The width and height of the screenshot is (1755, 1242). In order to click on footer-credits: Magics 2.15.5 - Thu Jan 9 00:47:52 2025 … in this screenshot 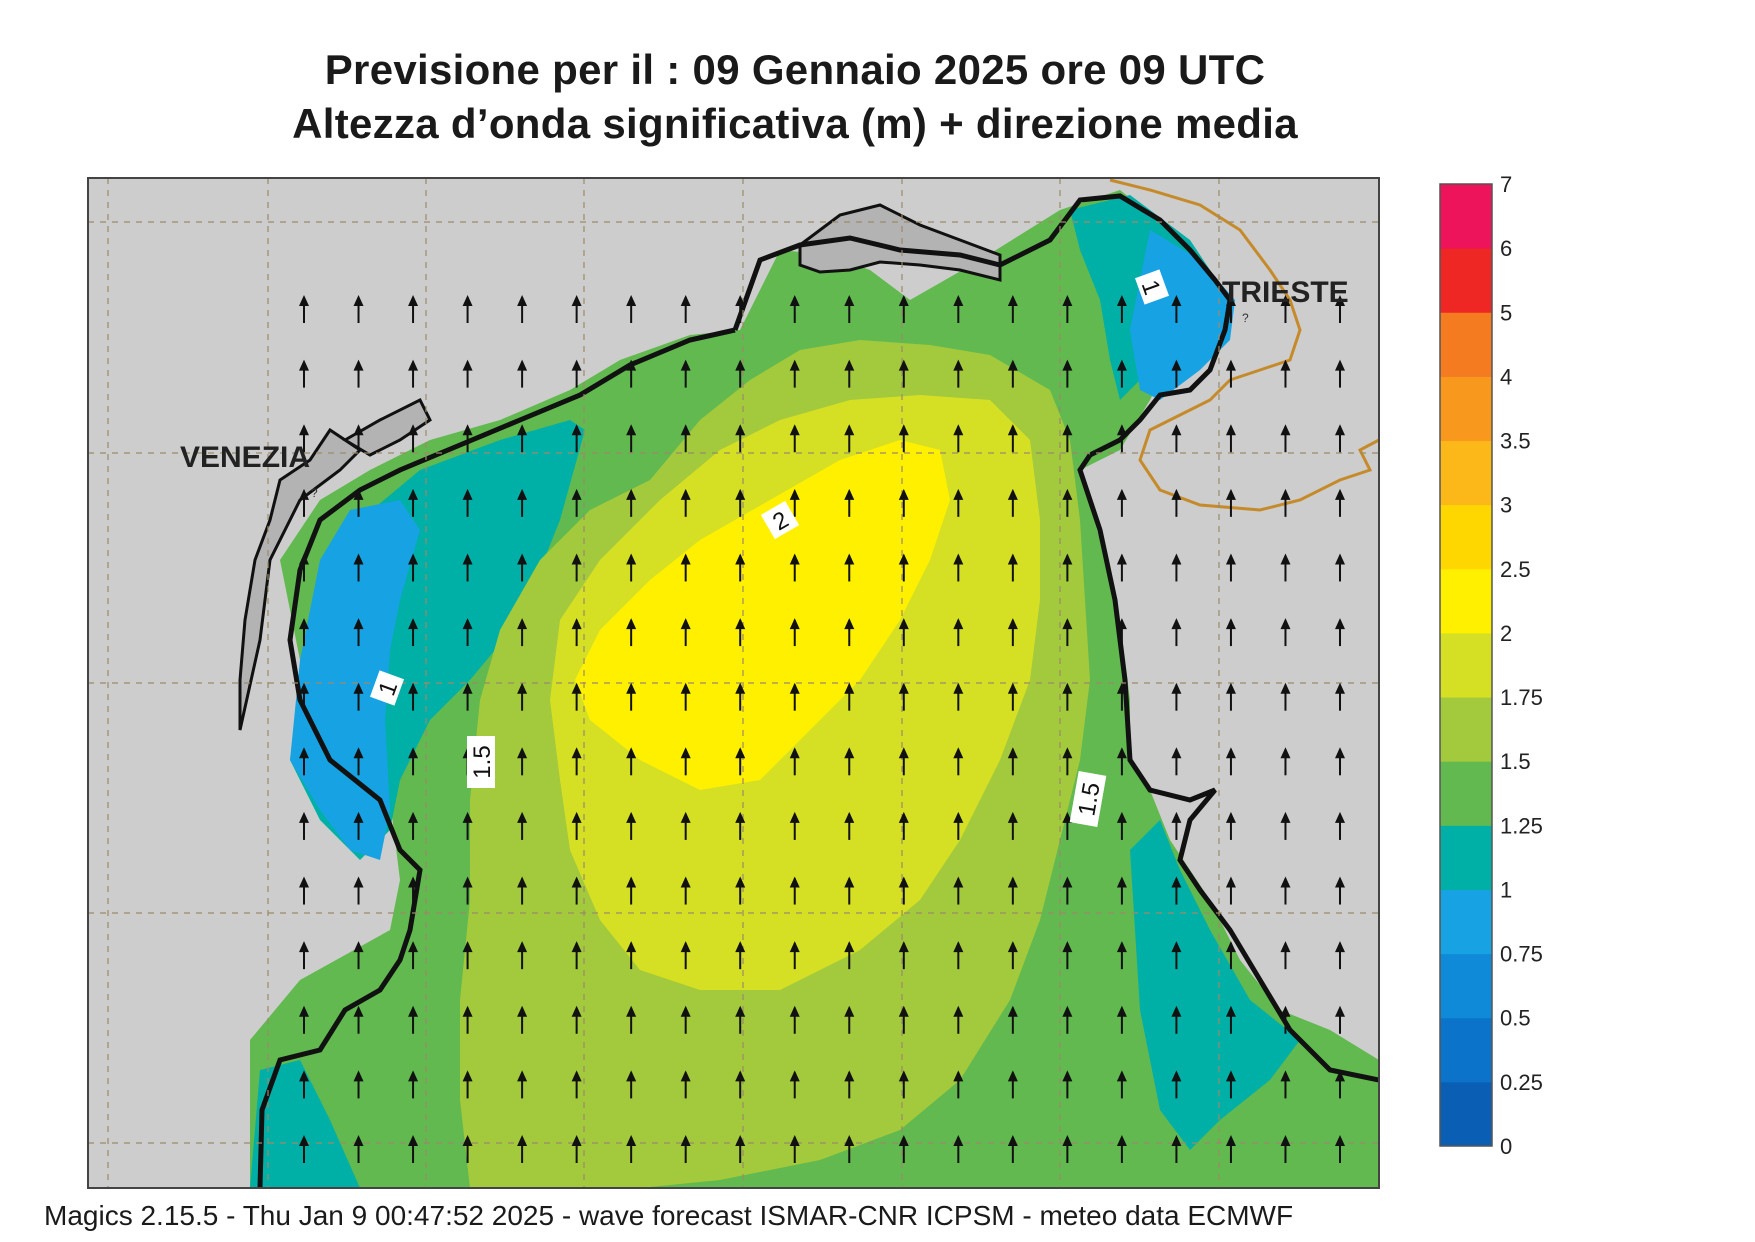, I will do `click(669, 1215)`.